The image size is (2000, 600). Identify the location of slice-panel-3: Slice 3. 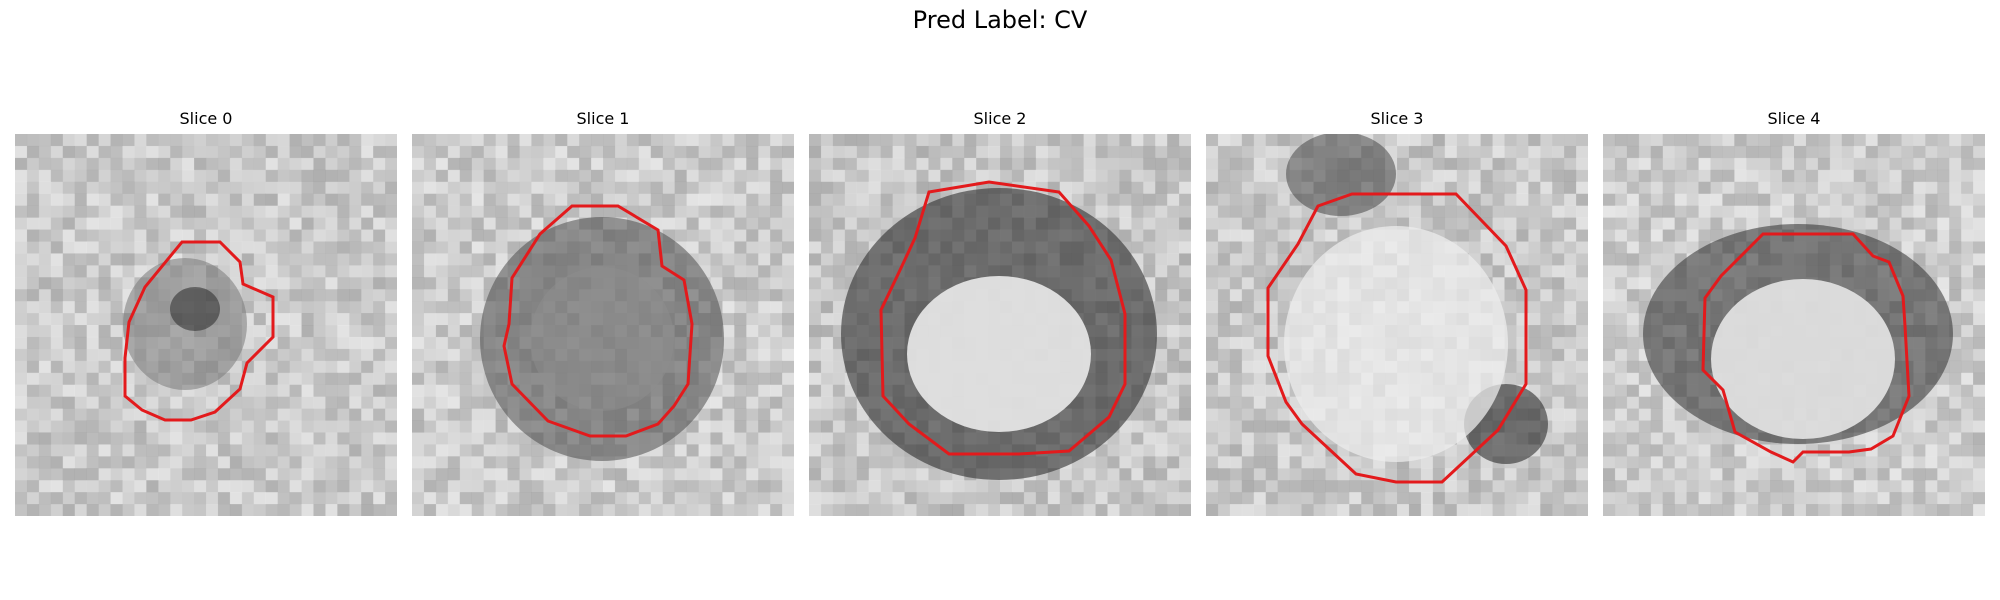
(1397, 312).